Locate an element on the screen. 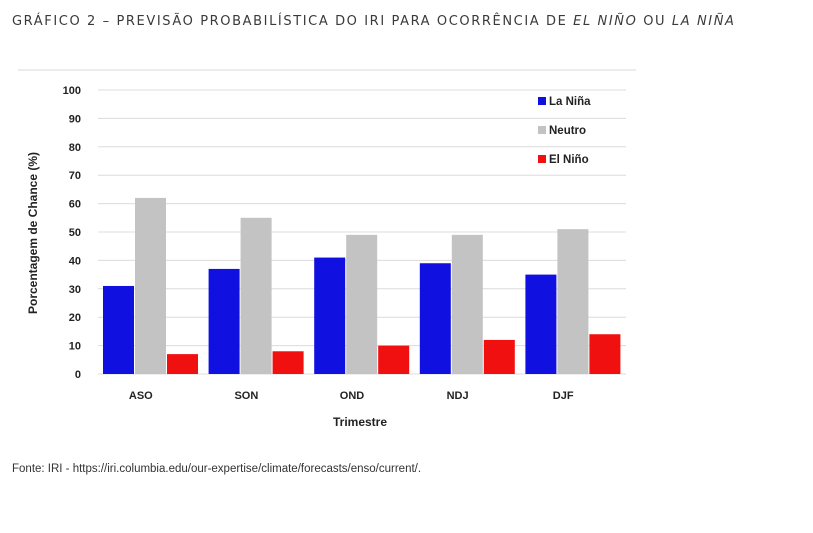 This screenshot has height=533, width=813. y-tick-label: 70 is located at coordinates (75, 176).